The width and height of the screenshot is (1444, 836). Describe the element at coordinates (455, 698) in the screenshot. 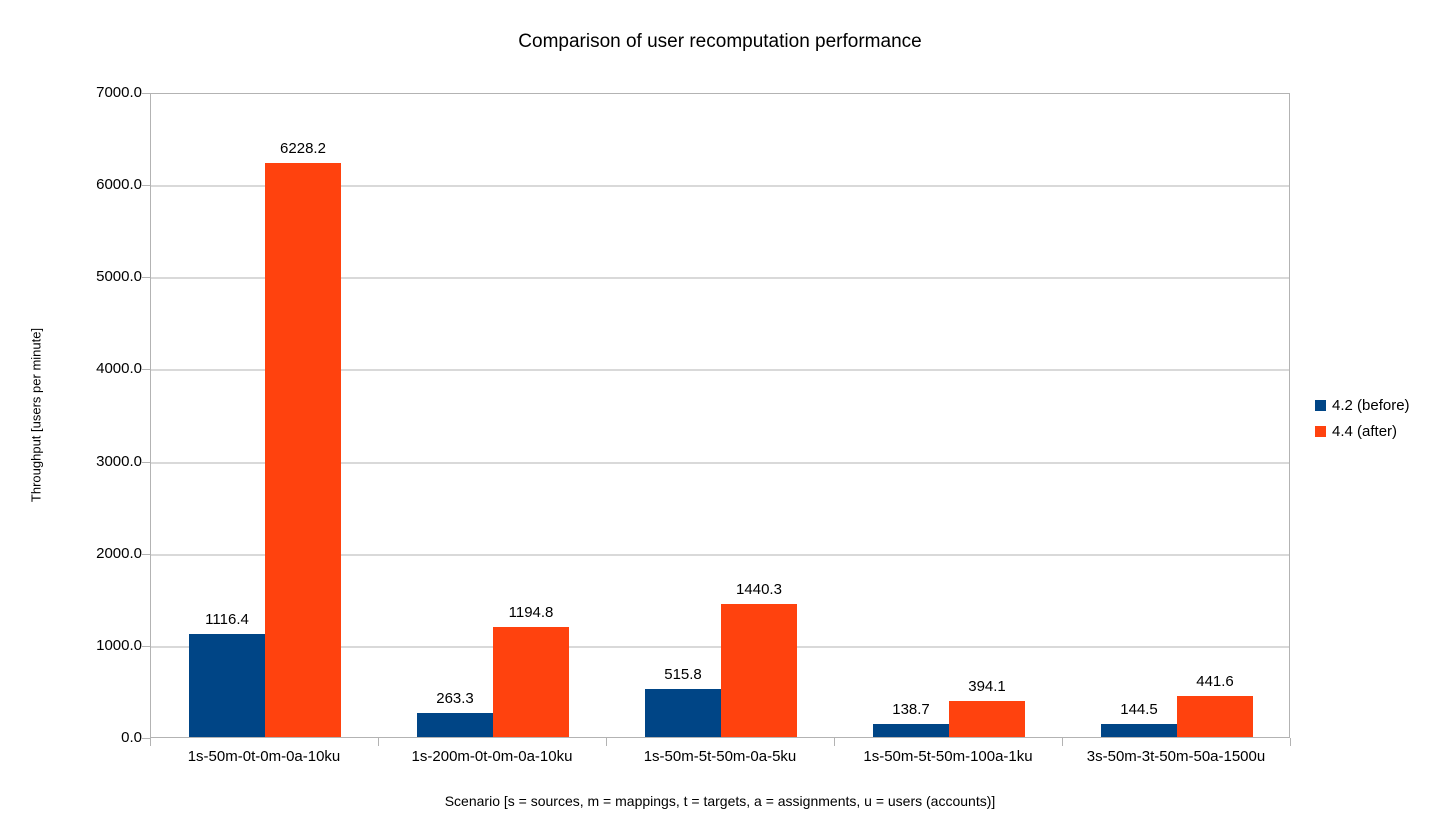

I see `bar-value-label: 263.3` at that location.